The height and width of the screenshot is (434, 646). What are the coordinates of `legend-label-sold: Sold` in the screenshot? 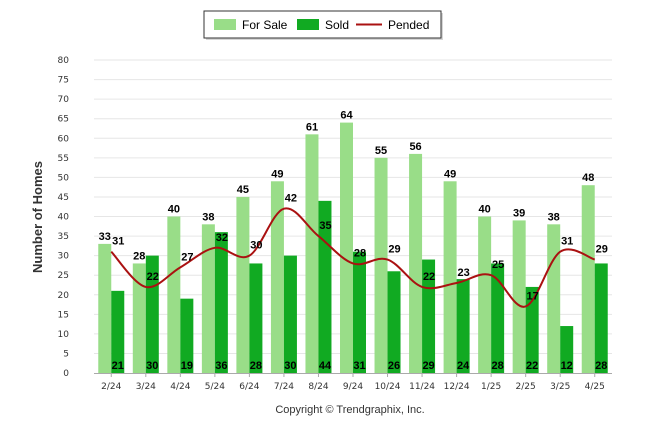 It's located at (337, 25).